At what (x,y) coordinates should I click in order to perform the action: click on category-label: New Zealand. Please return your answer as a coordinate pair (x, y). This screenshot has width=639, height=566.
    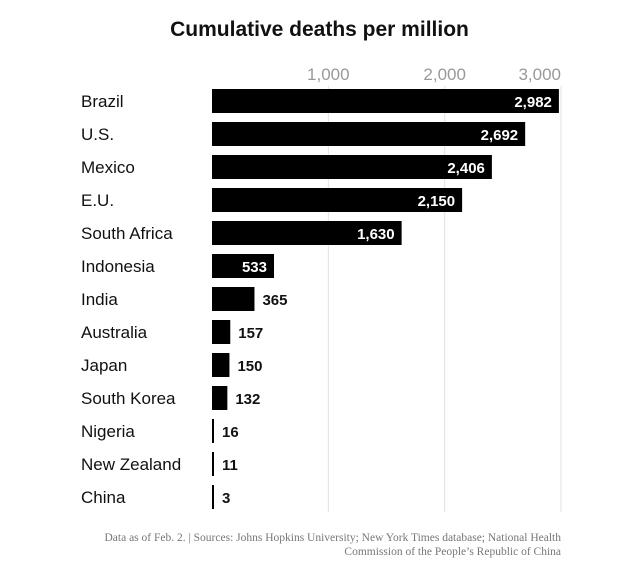
    Looking at the image, I should click on (131, 464).